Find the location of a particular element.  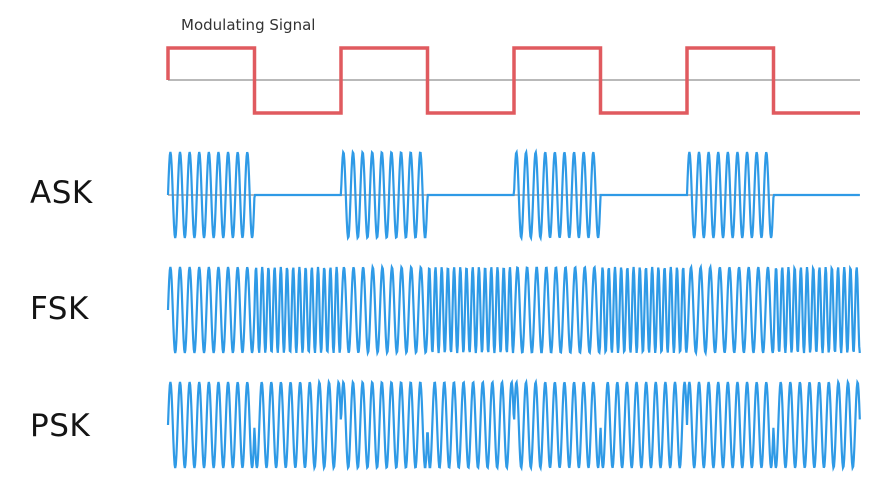

fsk-label: FSK is located at coordinates (59, 309).